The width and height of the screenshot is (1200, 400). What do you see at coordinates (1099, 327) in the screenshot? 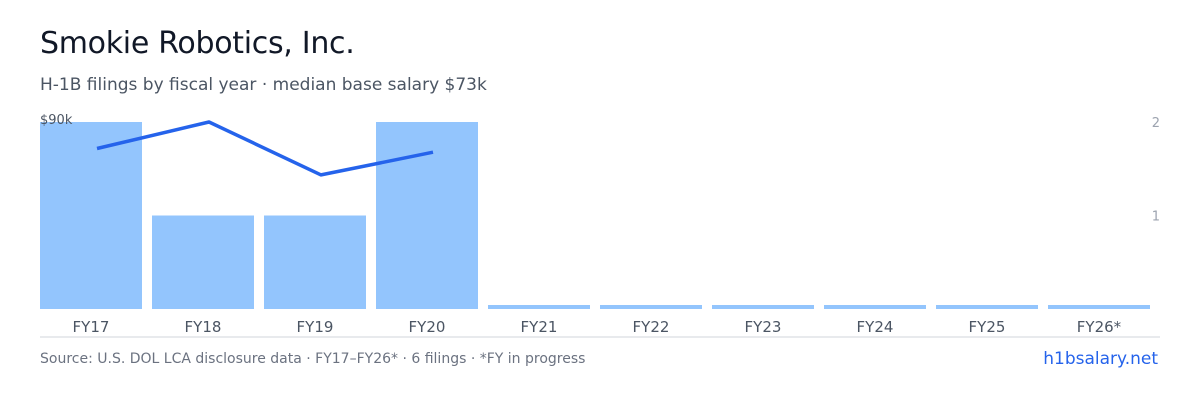
I see `x-tick-label: FY26*` at bounding box center [1099, 327].